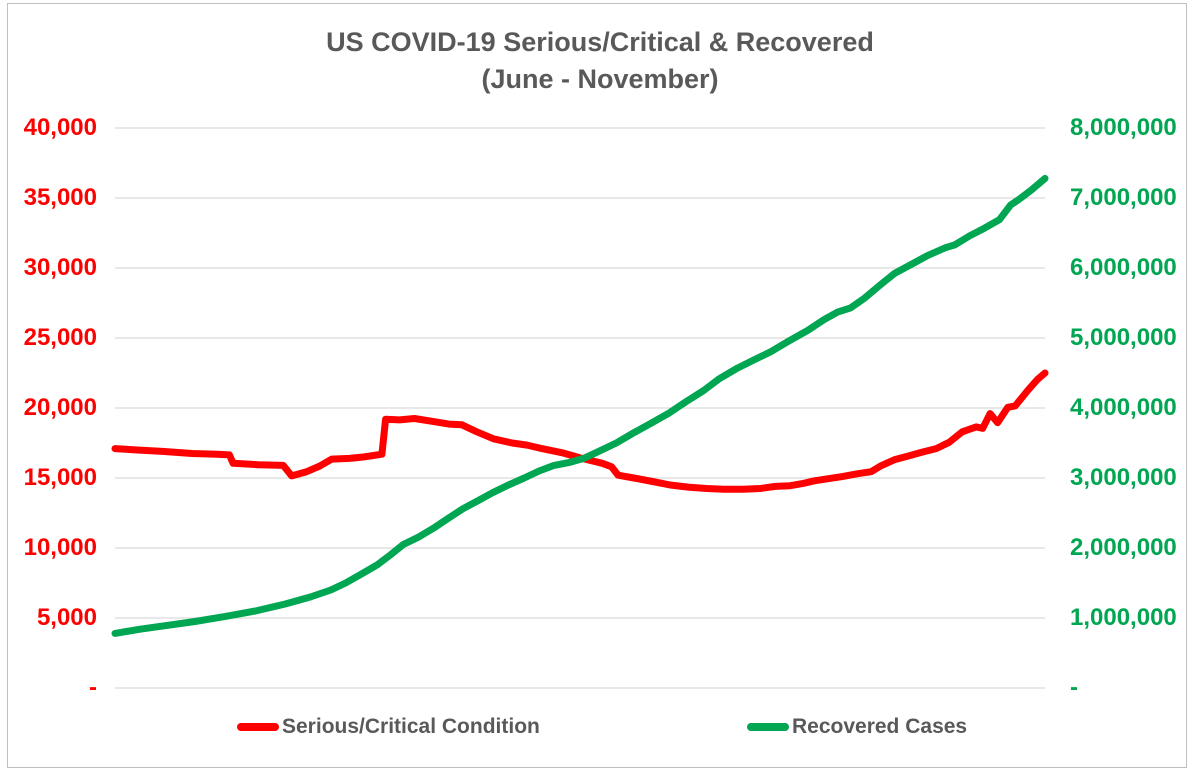 This screenshot has height=773, width=1200. What do you see at coordinates (60, 197) in the screenshot?
I see `y-left-tick: 35,000` at bounding box center [60, 197].